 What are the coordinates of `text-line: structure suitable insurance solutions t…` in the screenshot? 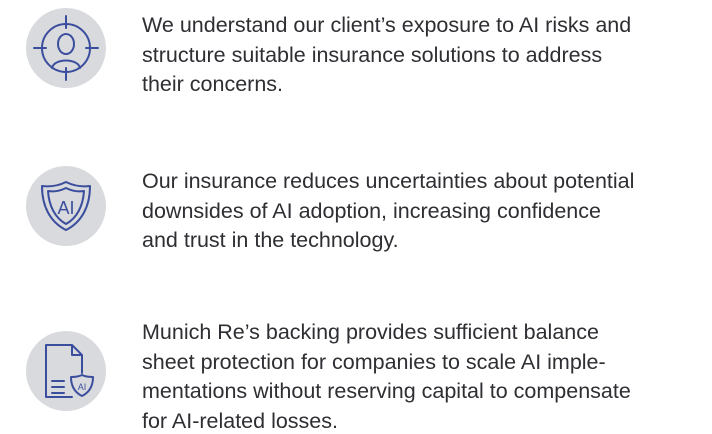 It's located at (372, 54).